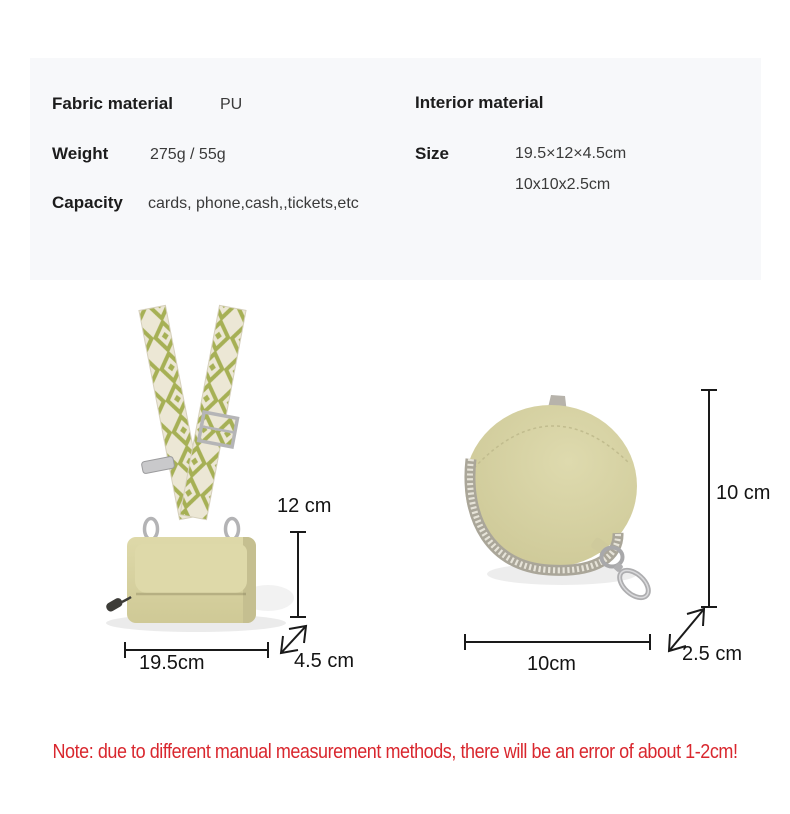  I want to click on bag-zipper-pull, so click(119, 603).